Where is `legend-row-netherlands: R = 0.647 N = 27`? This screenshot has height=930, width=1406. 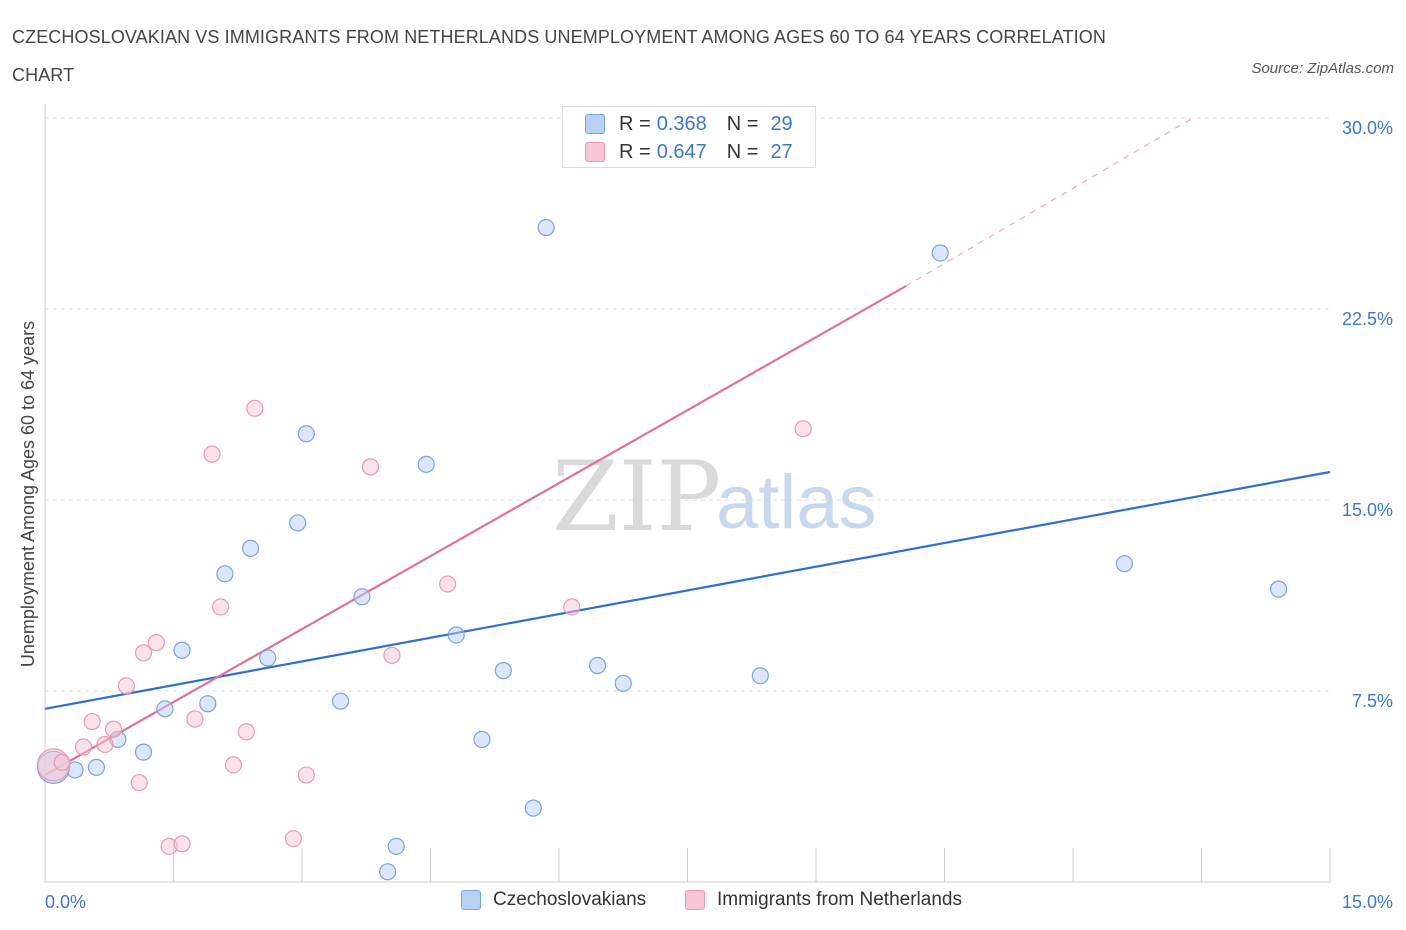
legend-row-netherlands: R = 0.647 N = 27 is located at coordinates (689, 152).